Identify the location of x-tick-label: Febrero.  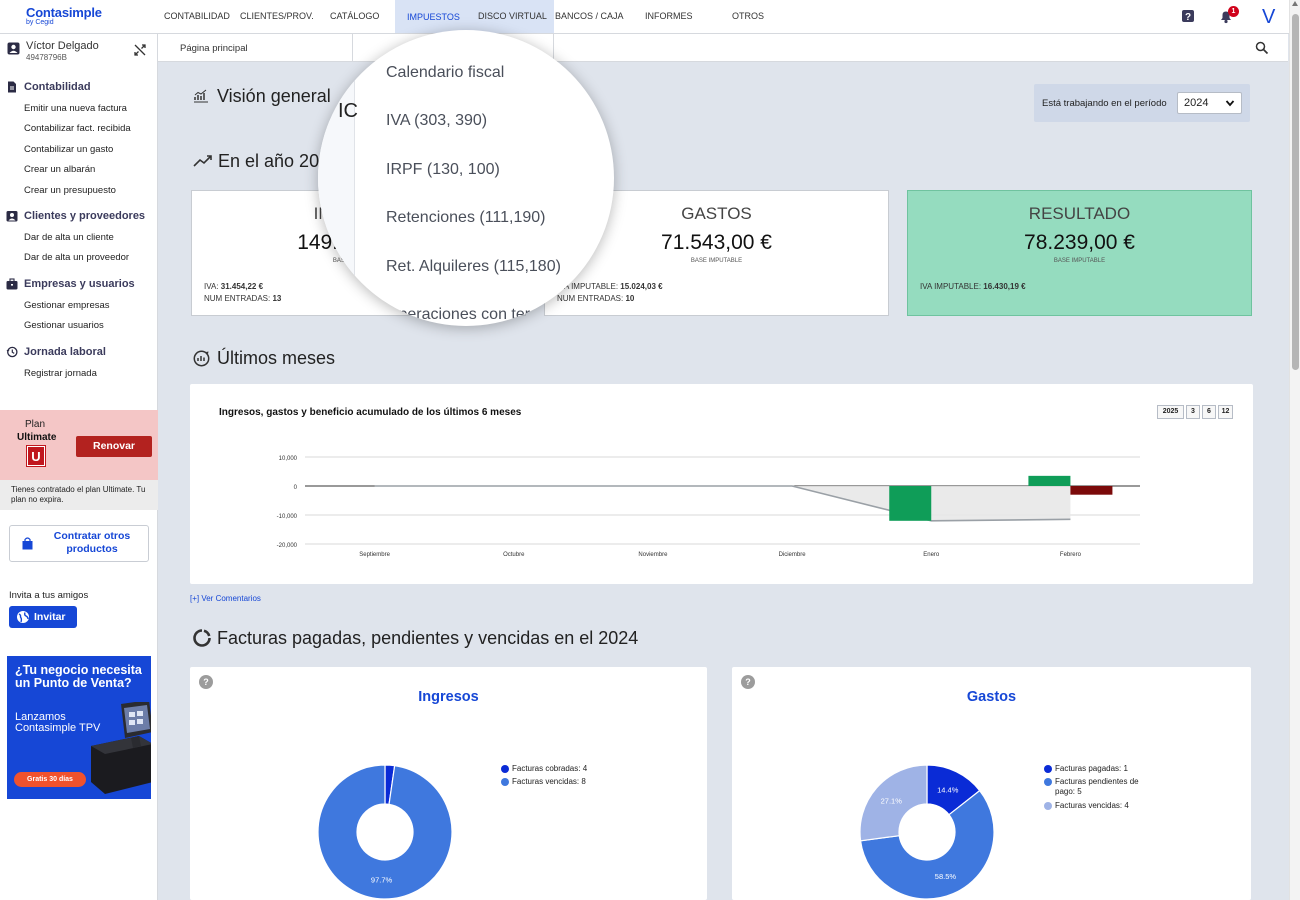
(1071, 555).